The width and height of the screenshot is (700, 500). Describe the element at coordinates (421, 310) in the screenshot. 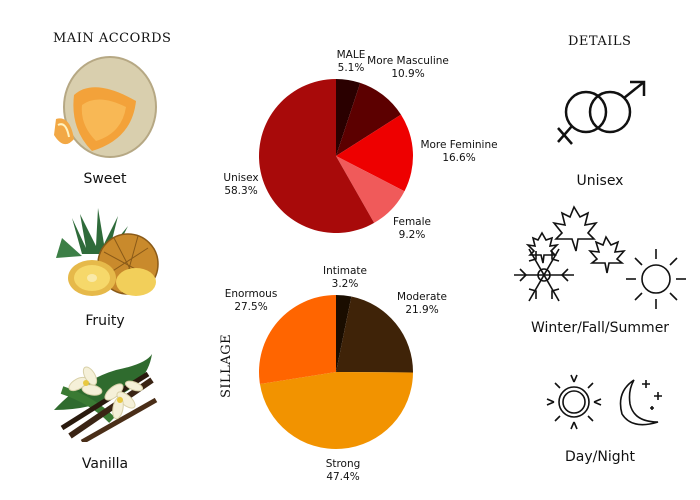

I see `slice-value-moderate: 21.9%` at that location.